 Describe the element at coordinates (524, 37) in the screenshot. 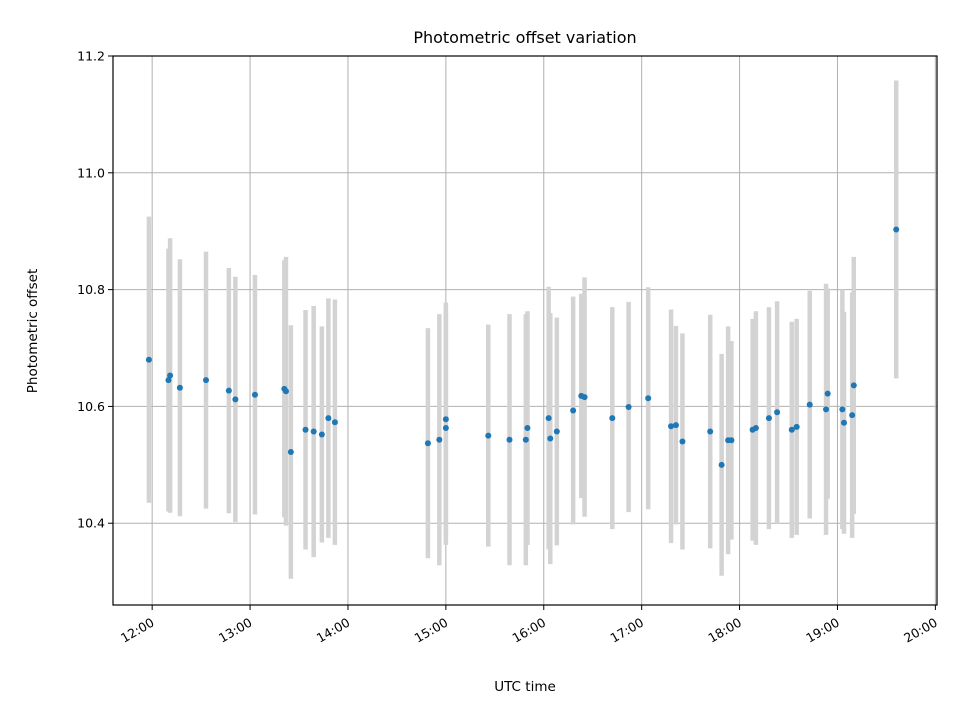

I see `chart-title: Photometric offset variation` at that location.